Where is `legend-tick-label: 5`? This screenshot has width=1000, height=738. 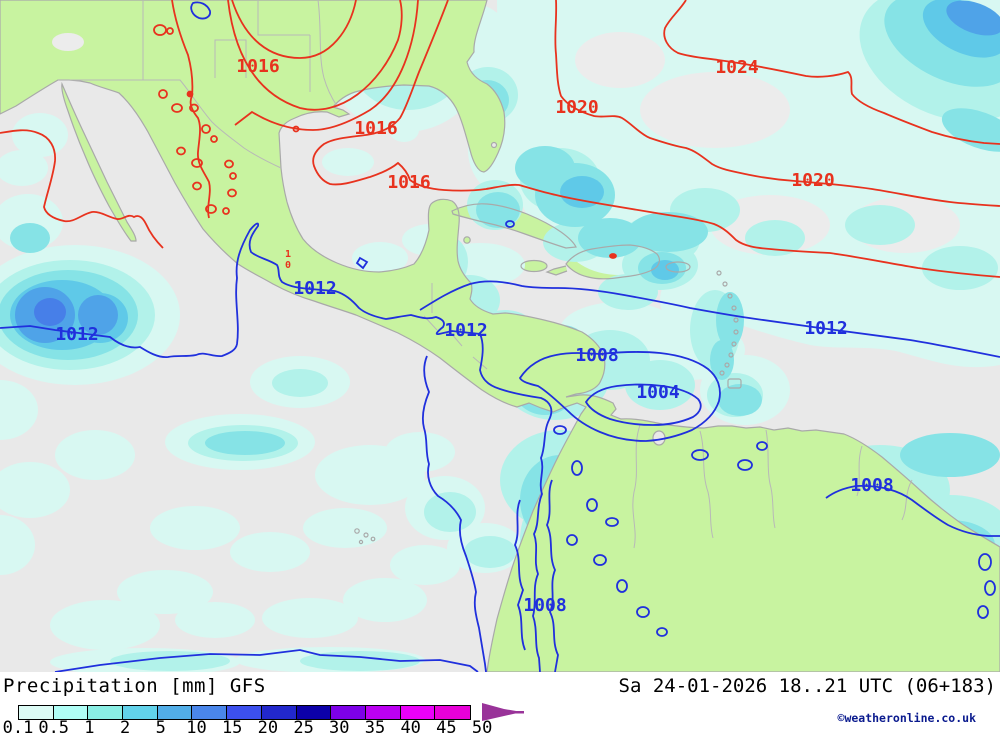 legend-tick-label: 5 is located at coordinates (160, 728).